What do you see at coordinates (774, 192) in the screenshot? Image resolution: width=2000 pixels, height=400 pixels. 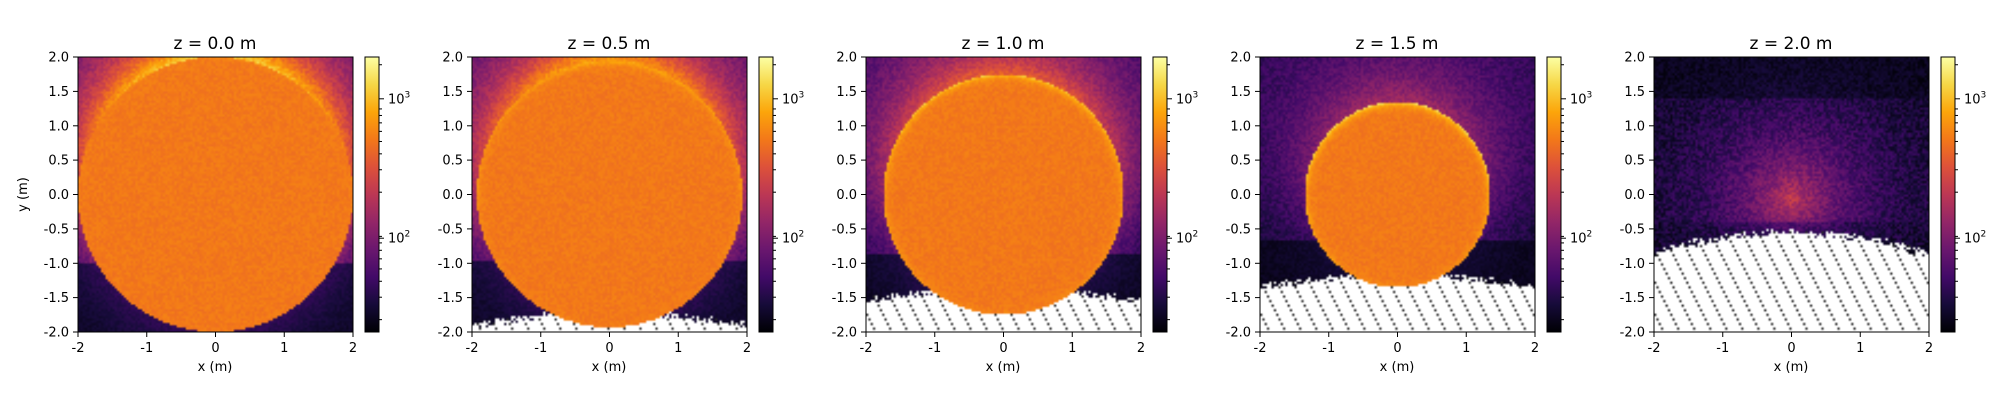 I see `panel-1-cbar-minor-ticks` at bounding box center [774, 192].